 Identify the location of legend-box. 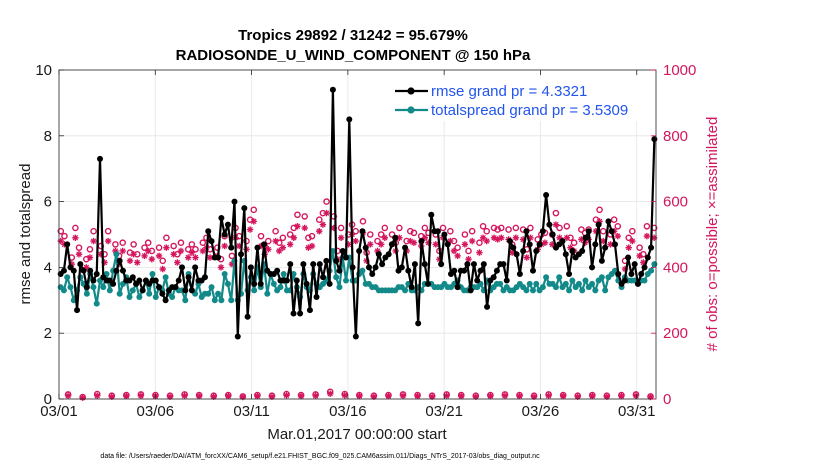
(521, 99).